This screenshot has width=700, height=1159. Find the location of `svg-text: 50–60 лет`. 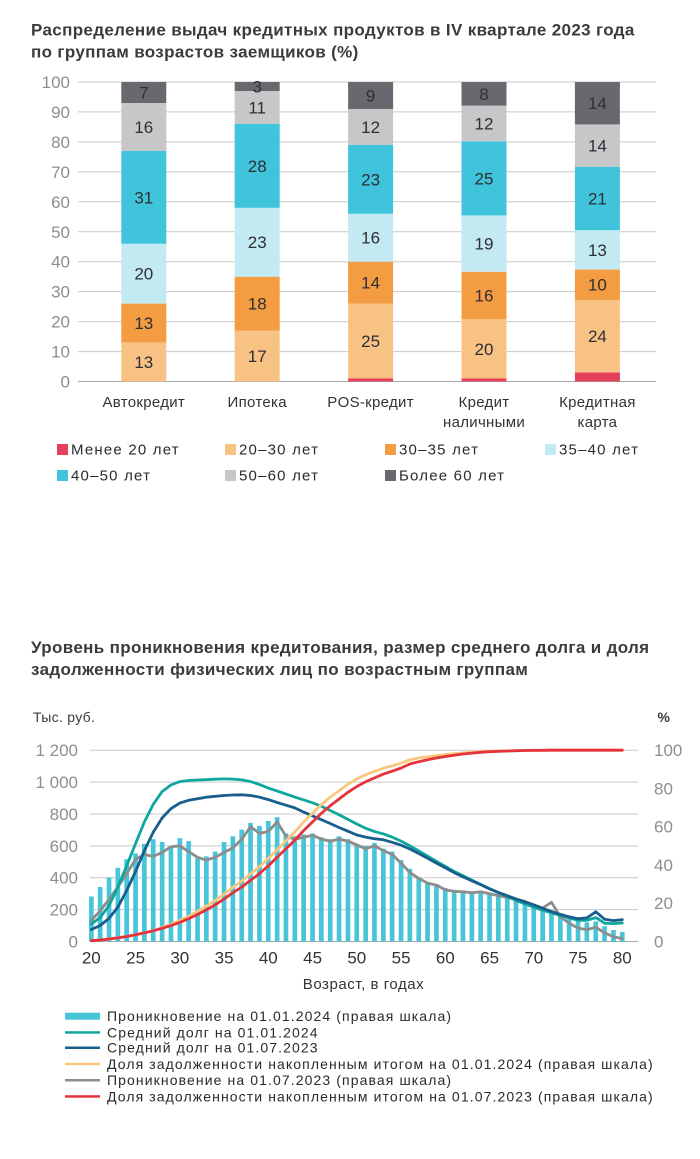

svg-text: 50–60 лет is located at coordinates (279, 476).